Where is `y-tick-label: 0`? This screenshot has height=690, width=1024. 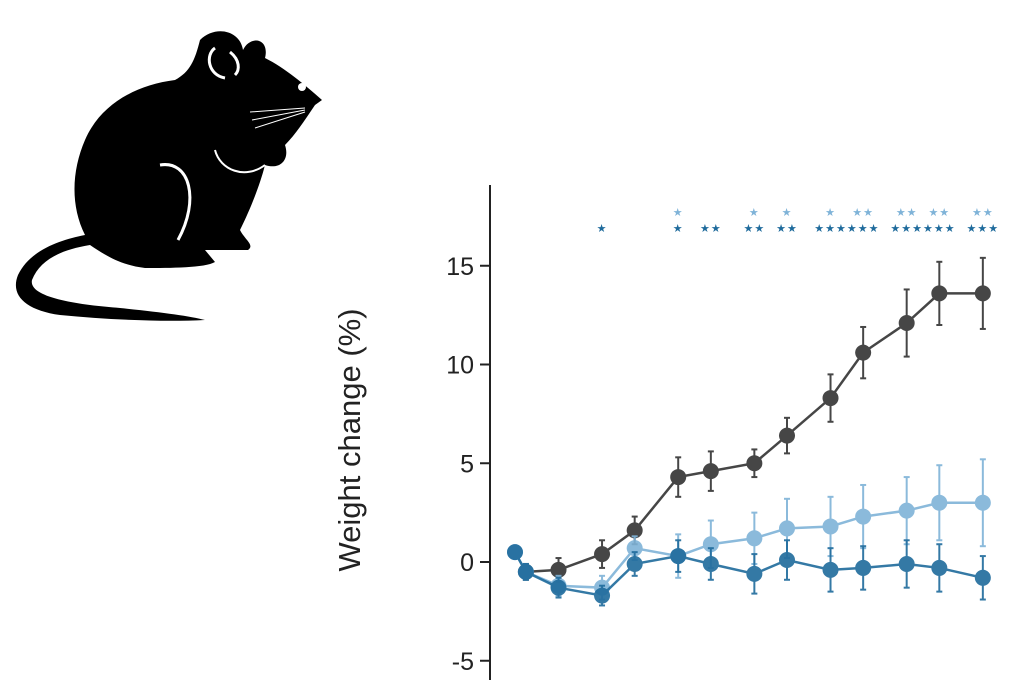 y-tick-label: 0 is located at coordinates (467, 563).